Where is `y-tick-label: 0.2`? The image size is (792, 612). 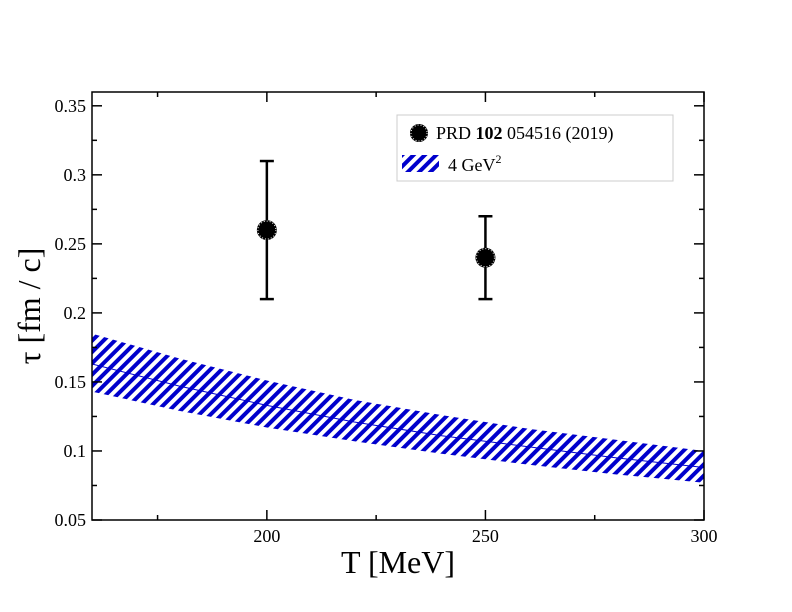 y-tick-label: 0.2 is located at coordinates (75, 313).